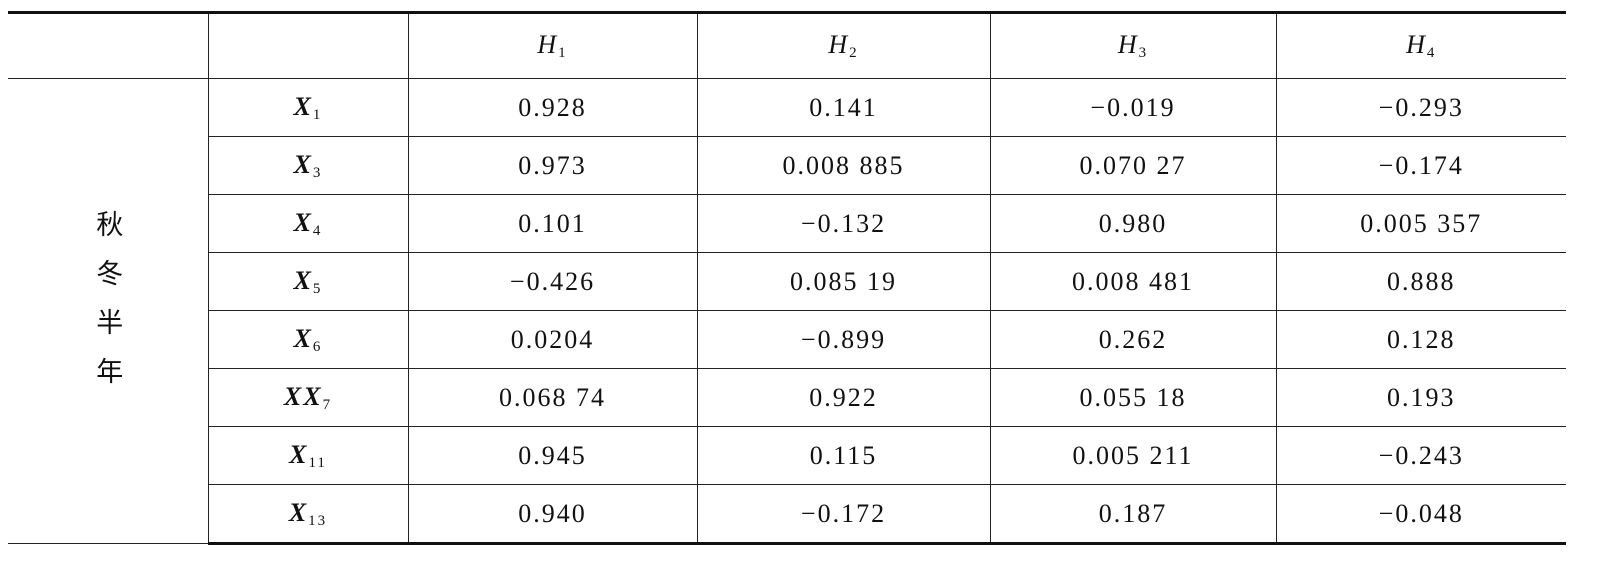 The image size is (1605, 567). Describe the element at coordinates (1133, 281) in the screenshot. I see `value-cell: 0.008 481` at that location.